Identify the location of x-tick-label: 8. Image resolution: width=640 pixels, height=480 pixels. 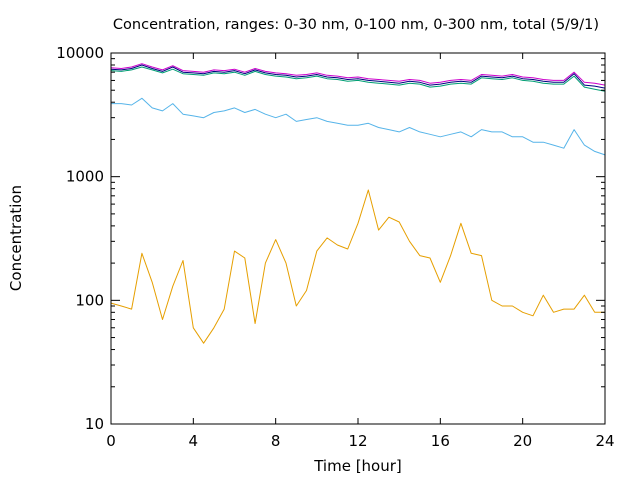
(276, 441).